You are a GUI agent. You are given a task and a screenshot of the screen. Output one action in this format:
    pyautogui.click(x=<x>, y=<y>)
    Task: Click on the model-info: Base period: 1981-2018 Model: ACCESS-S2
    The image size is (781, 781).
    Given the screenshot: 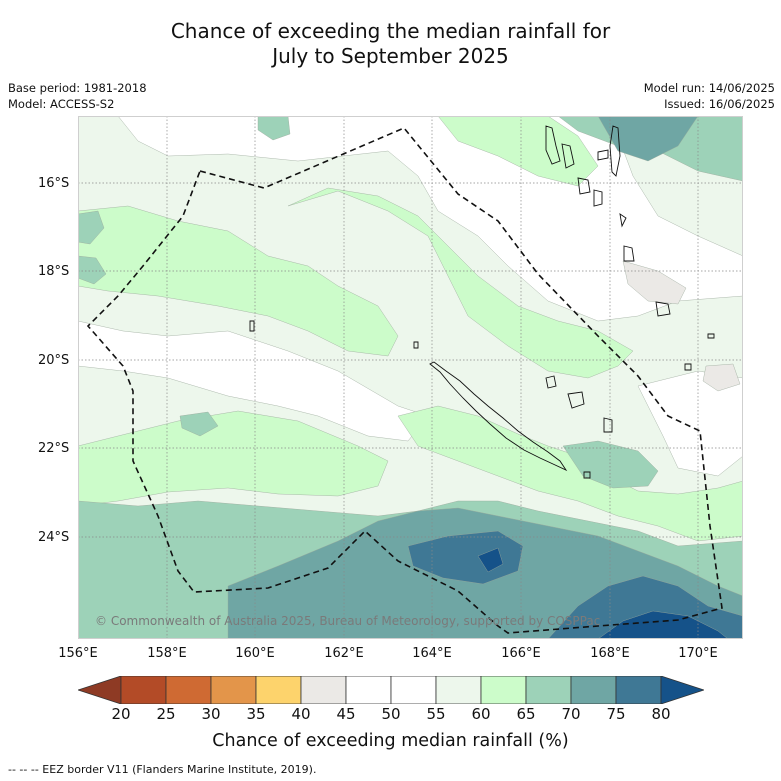 What is the action you would take?
    pyautogui.click(x=77, y=96)
    